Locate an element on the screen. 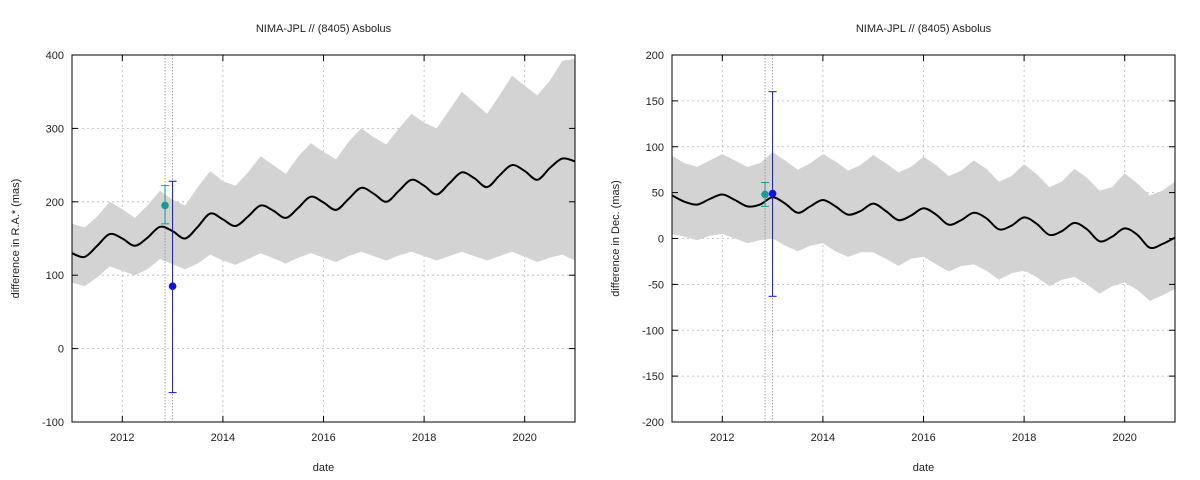 Image resolution: width=1200 pixels, height=480 pixels. ra-x-tick-label: 2012 is located at coordinates (122, 438).